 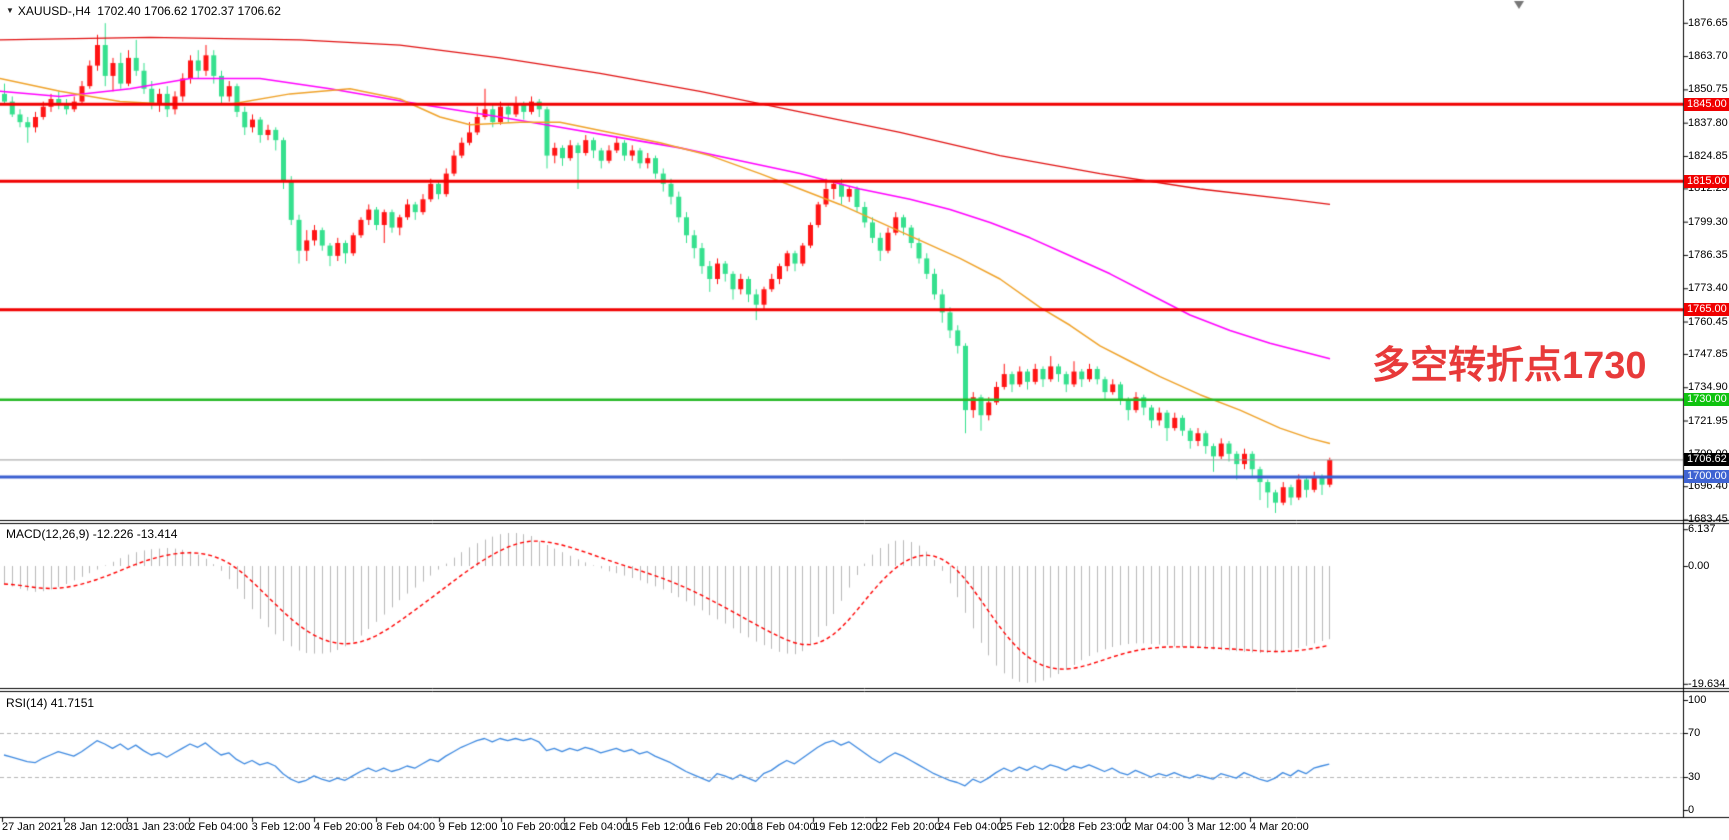 What do you see at coordinates (281, 827) in the screenshot?
I see `time-axis-label: 3 Feb 12:00` at bounding box center [281, 827].